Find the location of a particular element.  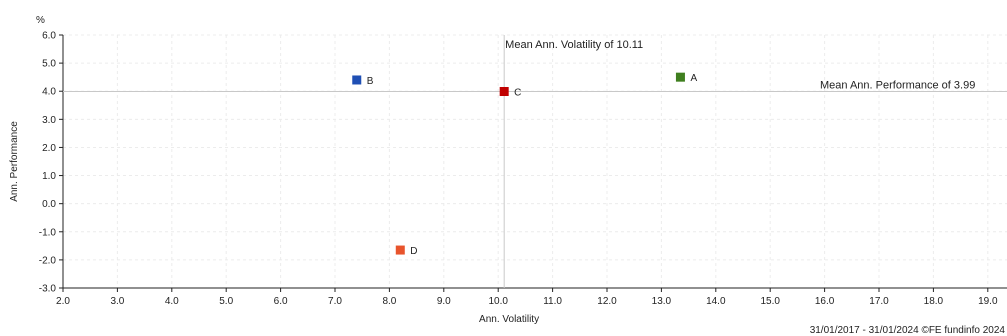

y-tick-label: -1.0 is located at coordinates (48, 232).